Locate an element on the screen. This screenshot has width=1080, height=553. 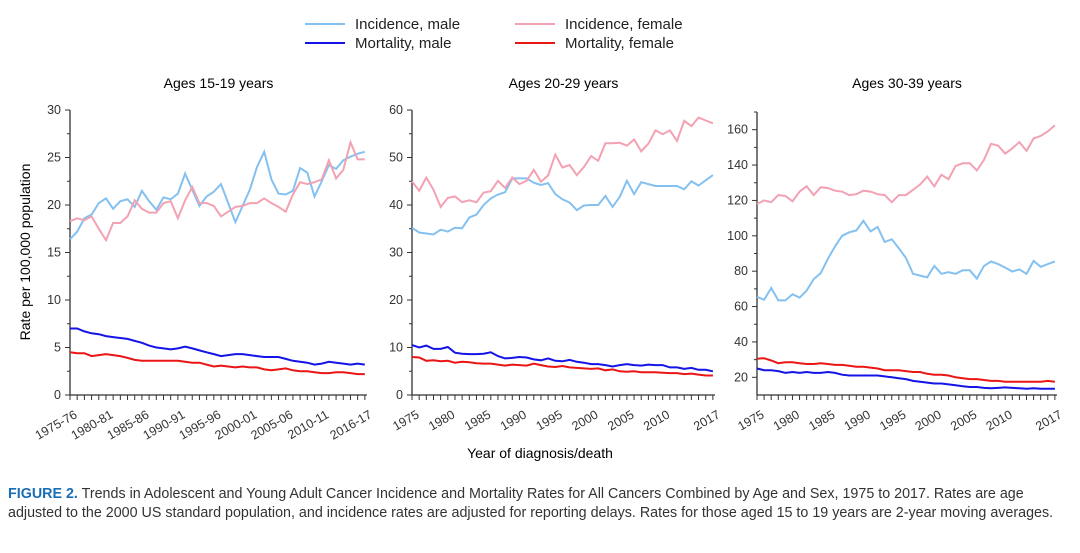
y-tick-label: 80 is located at coordinates (741, 271).